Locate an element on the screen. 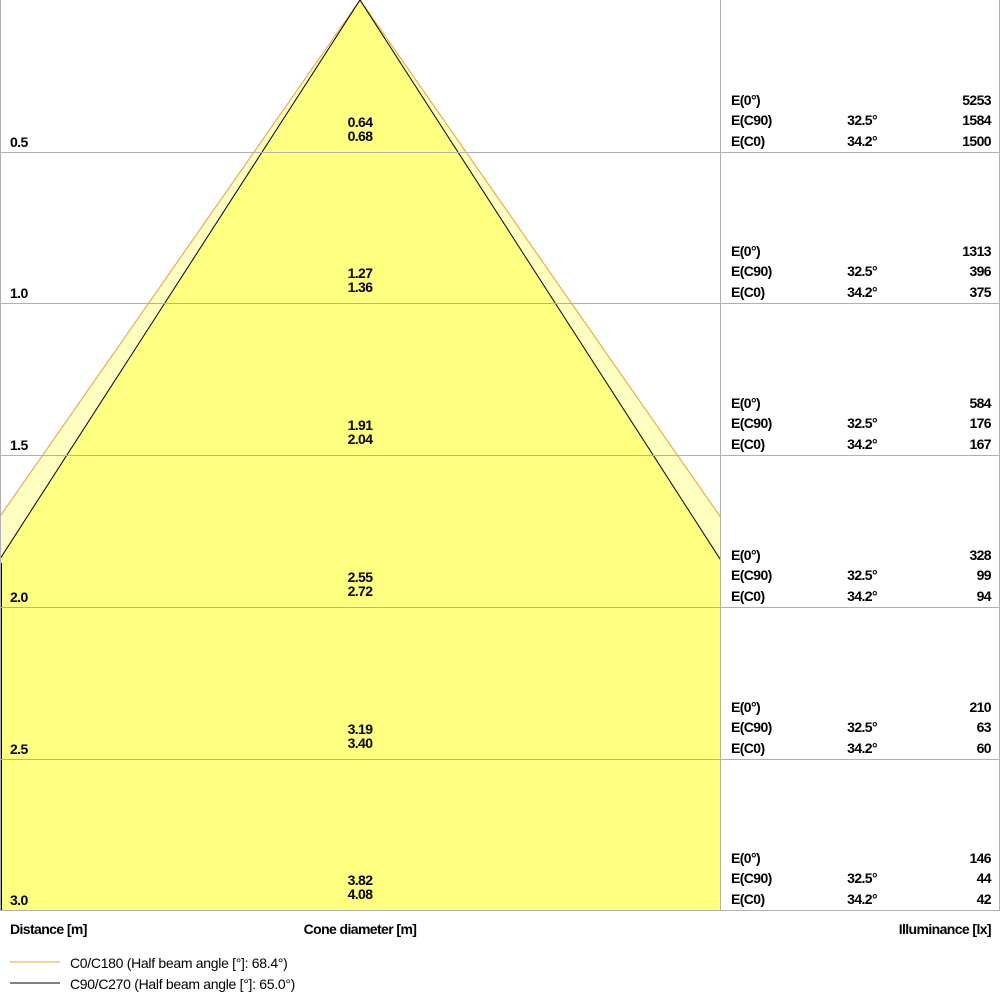 The width and height of the screenshot is (1000, 1000). e0-value: 5253 is located at coordinates (976, 100).